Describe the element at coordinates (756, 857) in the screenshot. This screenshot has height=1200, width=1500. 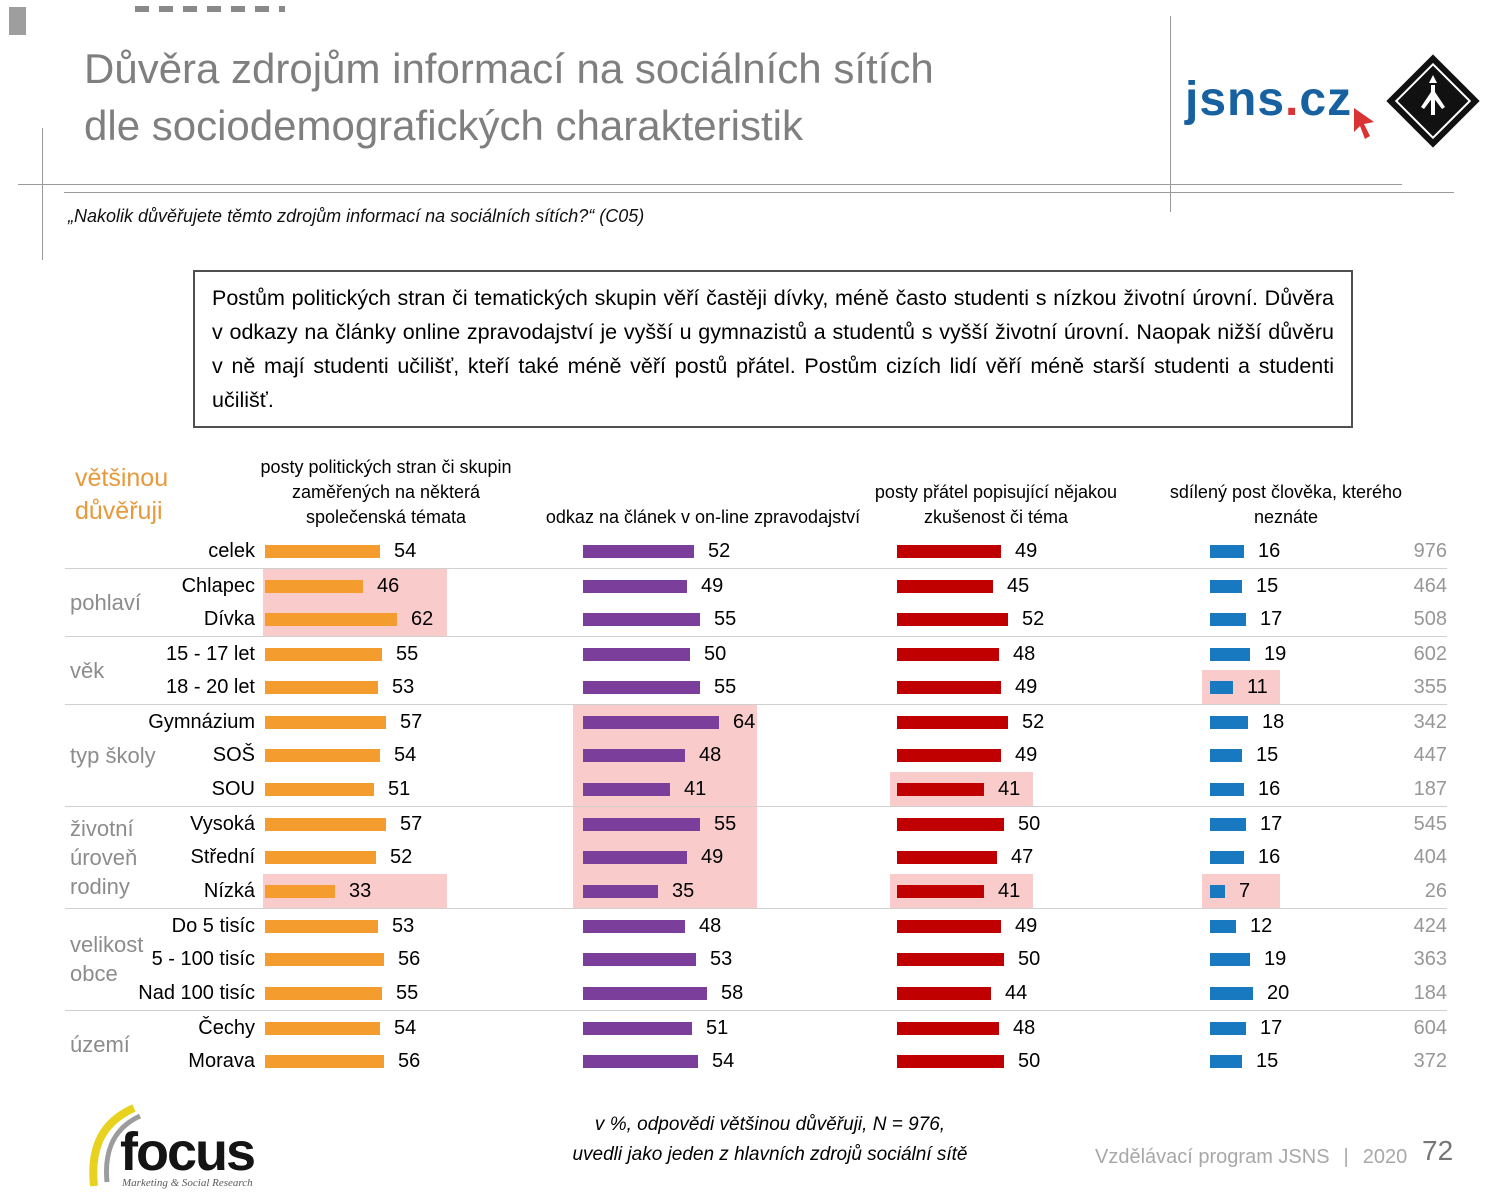
I see `table-row: Střední 52 49 47 16 404` at that location.